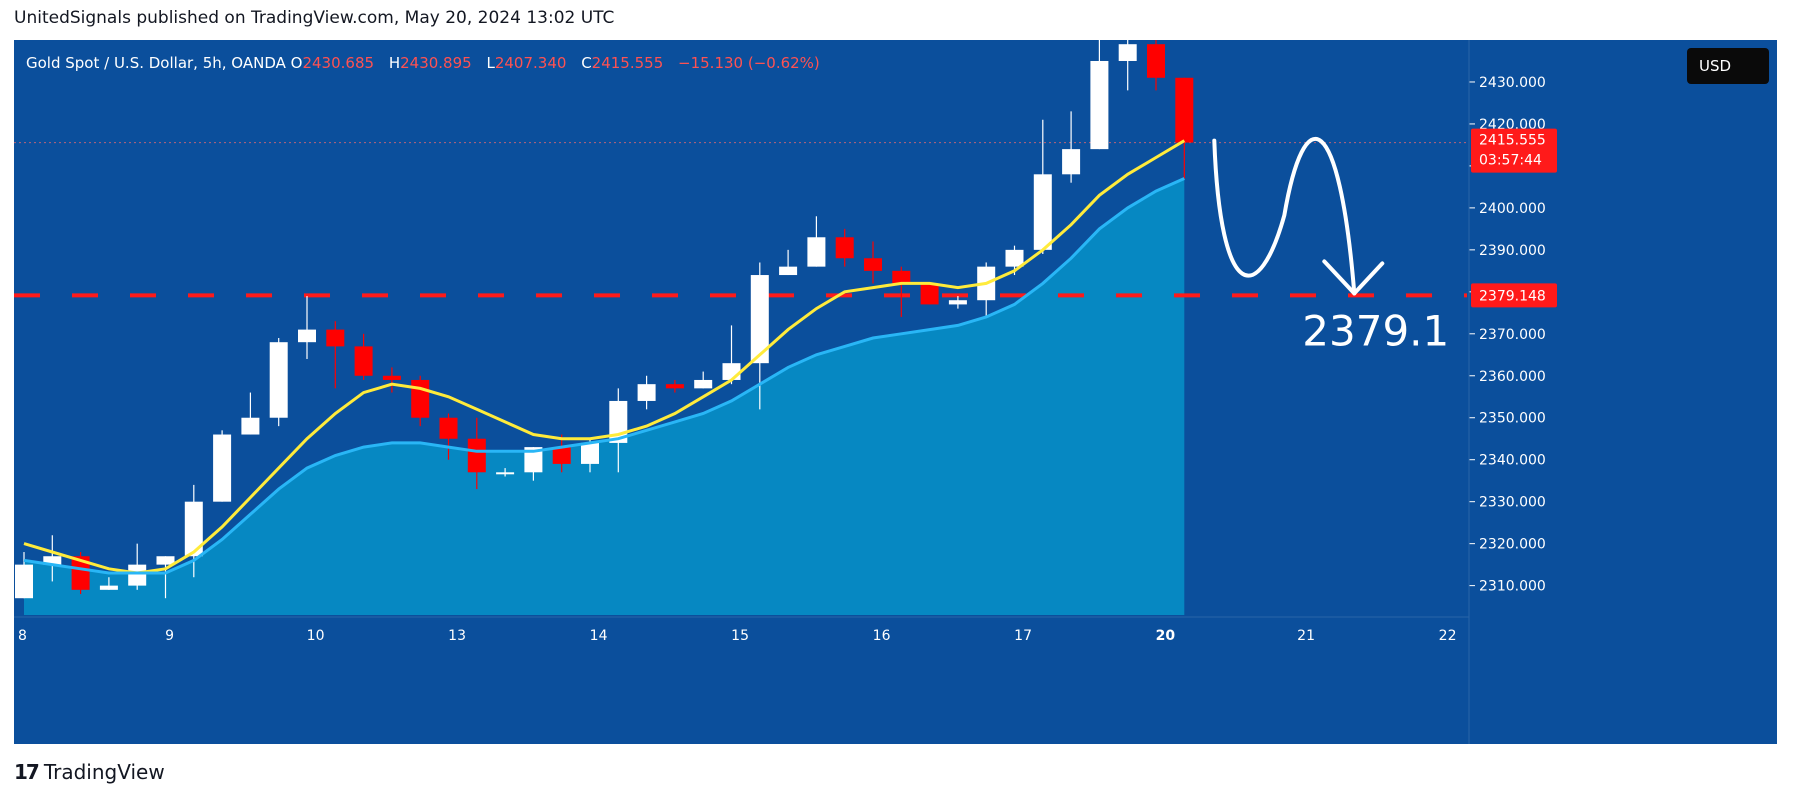 The width and height of the screenshot is (1793, 798). I want to click on legend-low-label: L, so click(490, 63).